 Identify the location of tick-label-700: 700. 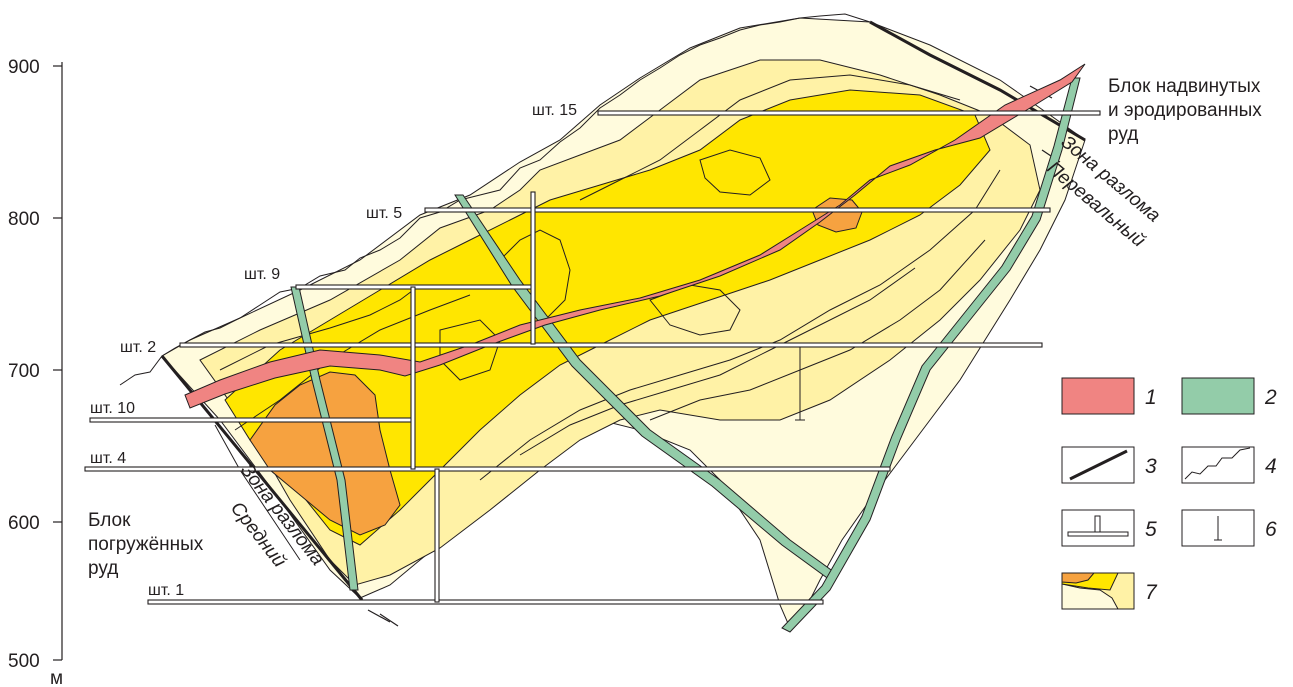
(24, 371).